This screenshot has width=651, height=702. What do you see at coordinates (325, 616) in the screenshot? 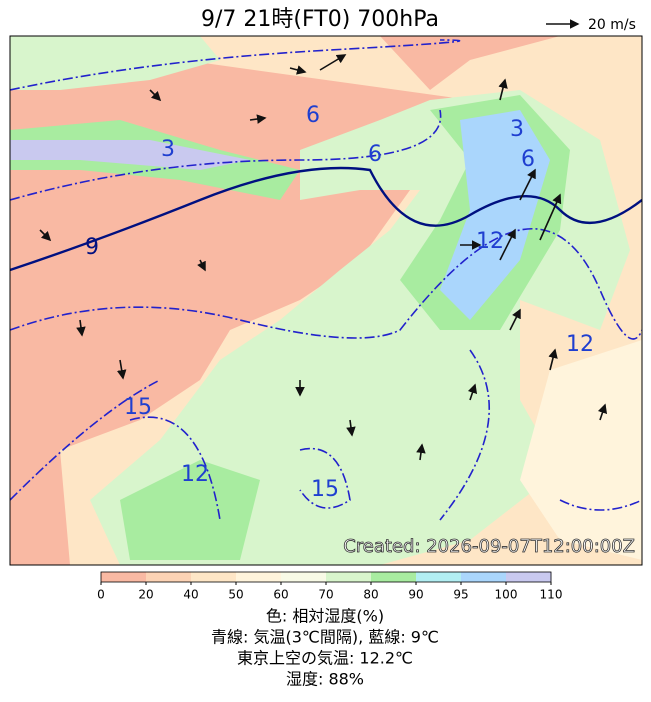
I see `caption: 色: 相対湿度(%)` at bounding box center [325, 616].